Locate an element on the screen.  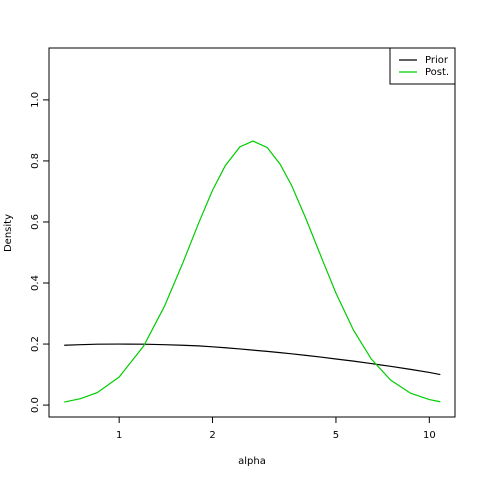
legend-label: Prior is located at coordinates (437, 60).